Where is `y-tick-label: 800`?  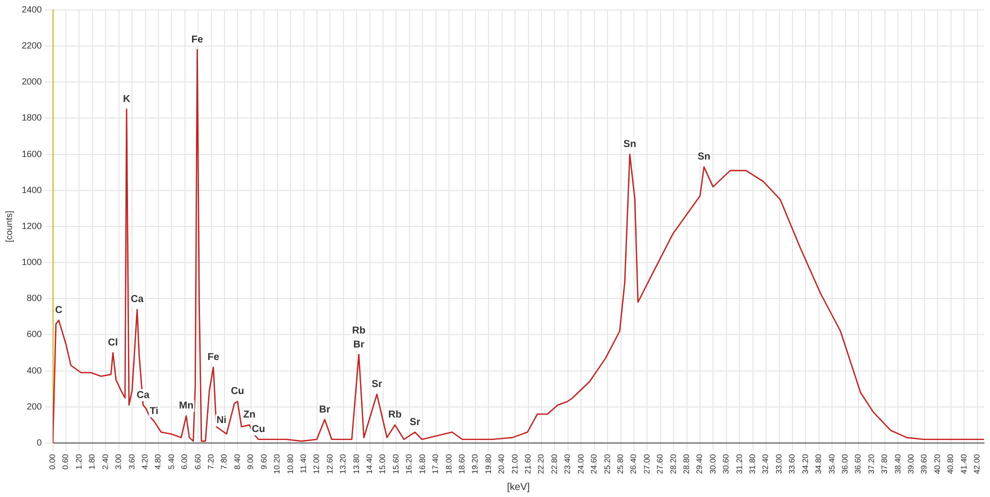
y-tick-label: 800 is located at coordinates (34, 298).